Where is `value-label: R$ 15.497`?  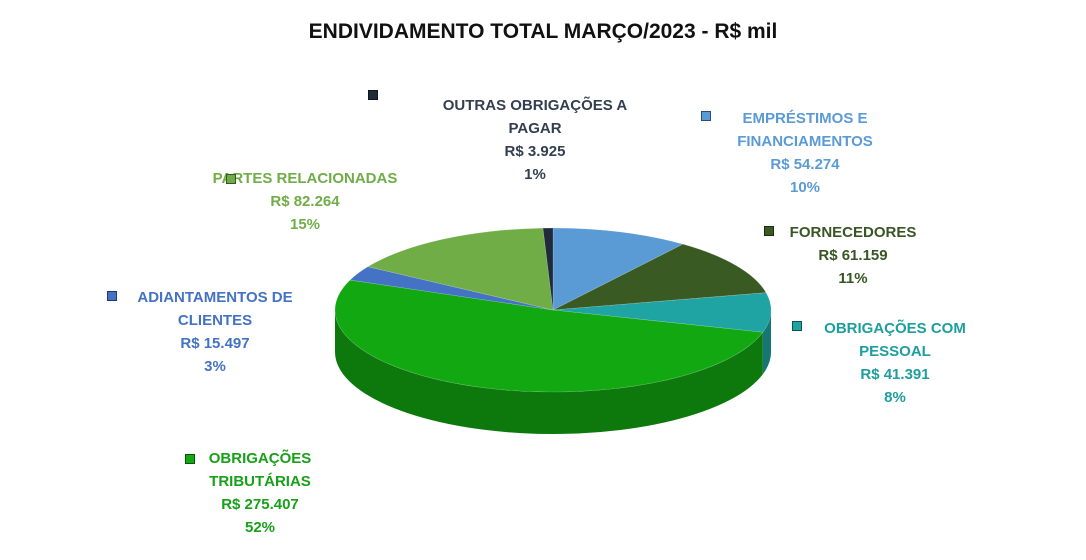
value-label: R$ 15.497 is located at coordinates (215, 343).